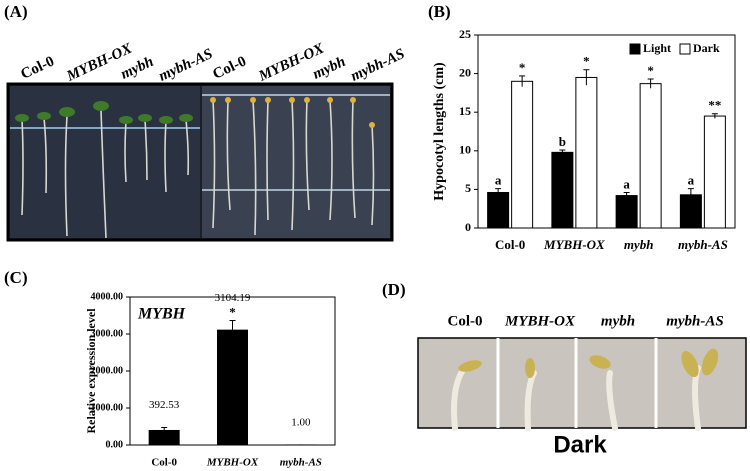 The width and height of the screenshot is (750, 471). I want to click on y-tick-label: 20, so click(465, 72).